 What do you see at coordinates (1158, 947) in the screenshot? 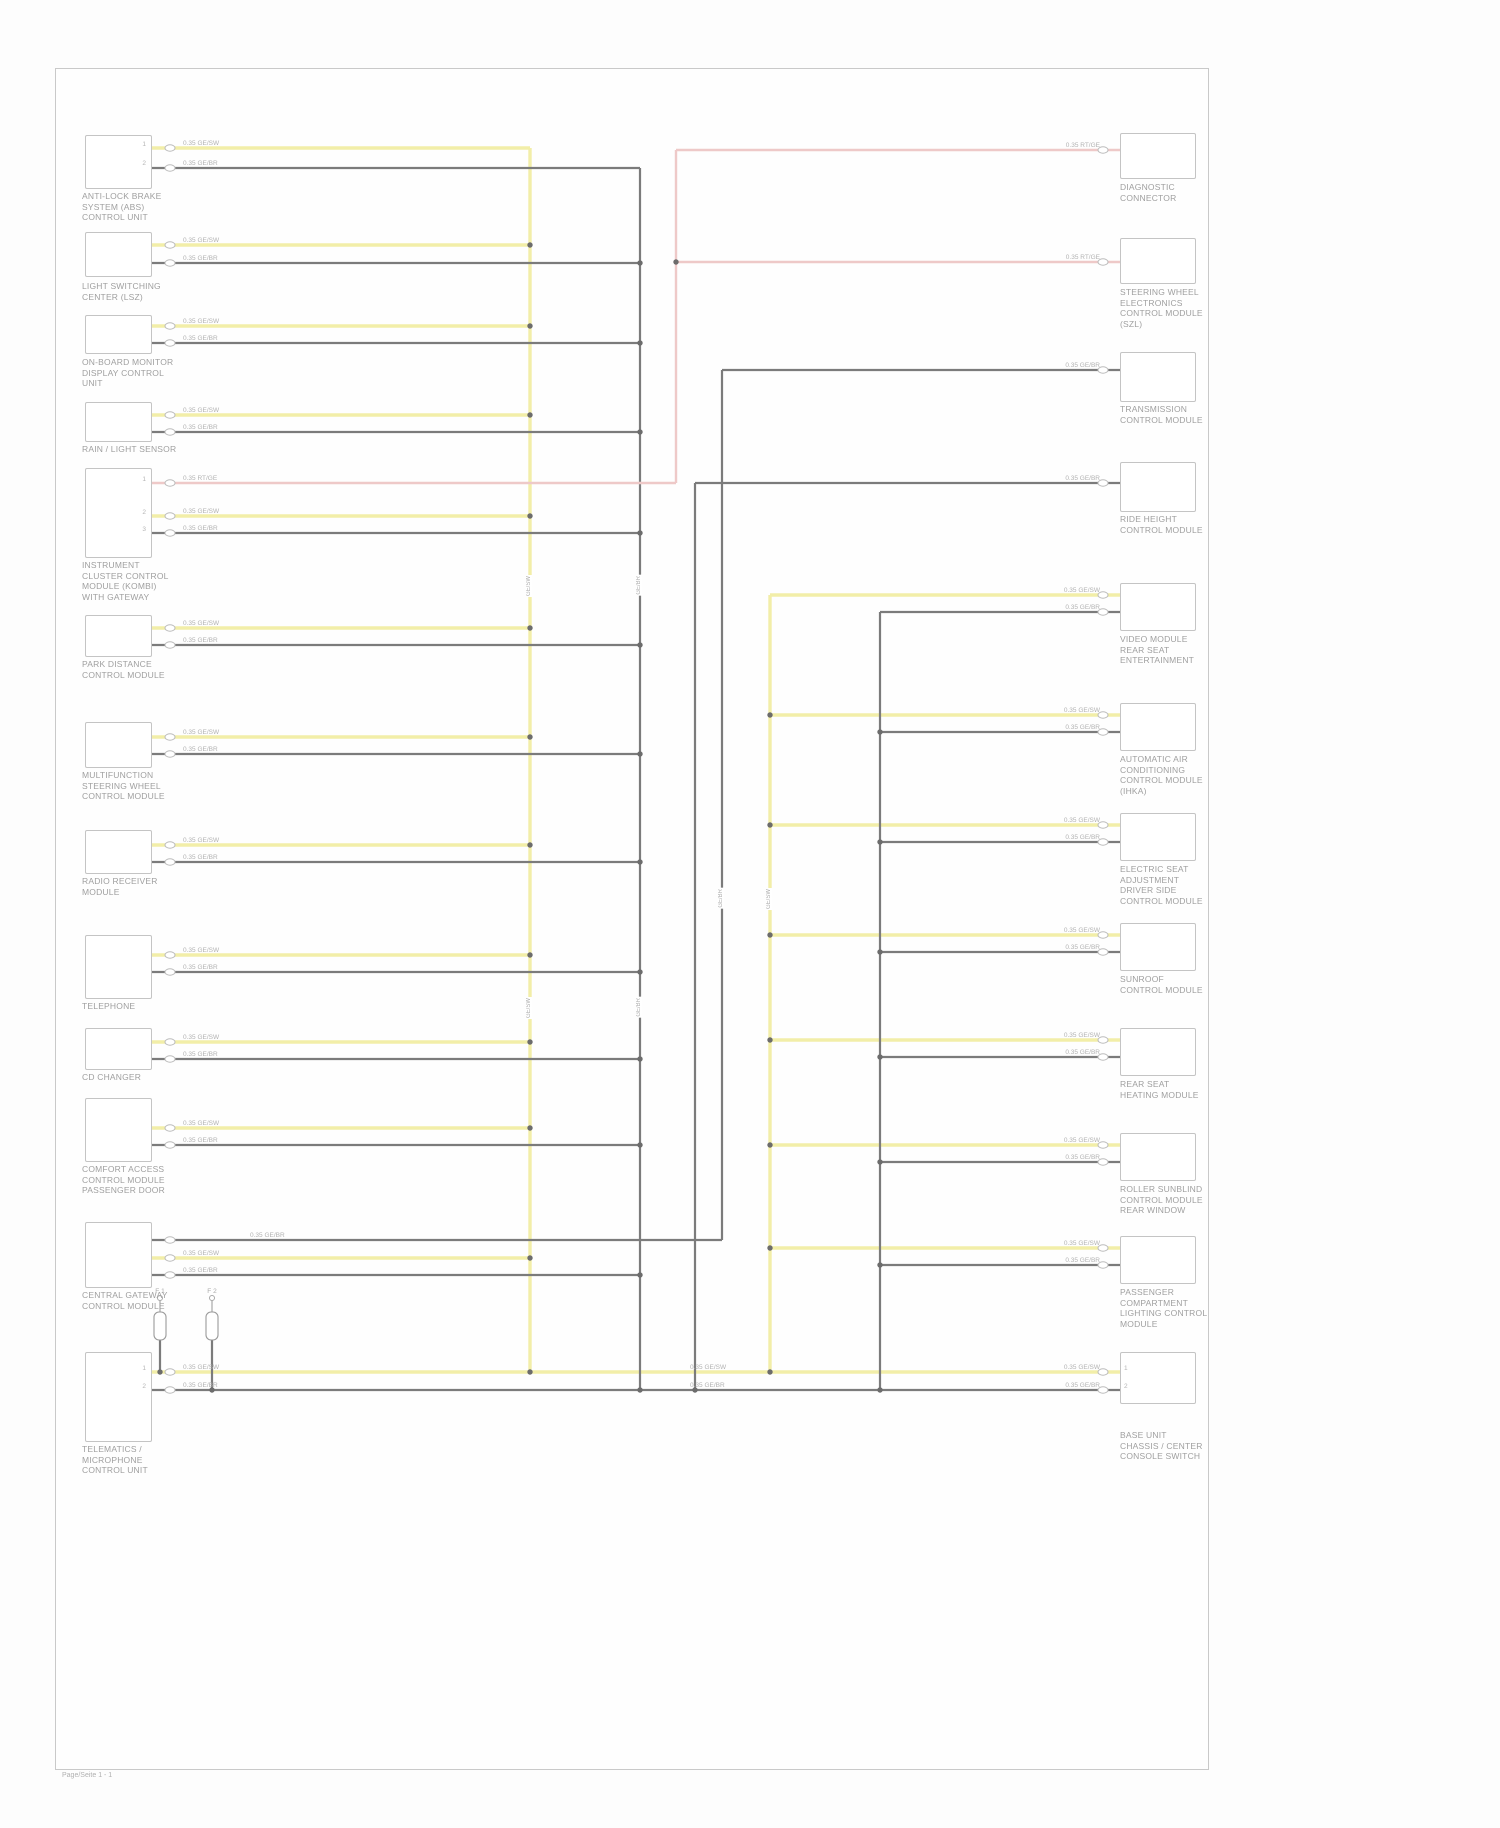
I see `module-box-sunroof` at bounding box center [1158, 947].